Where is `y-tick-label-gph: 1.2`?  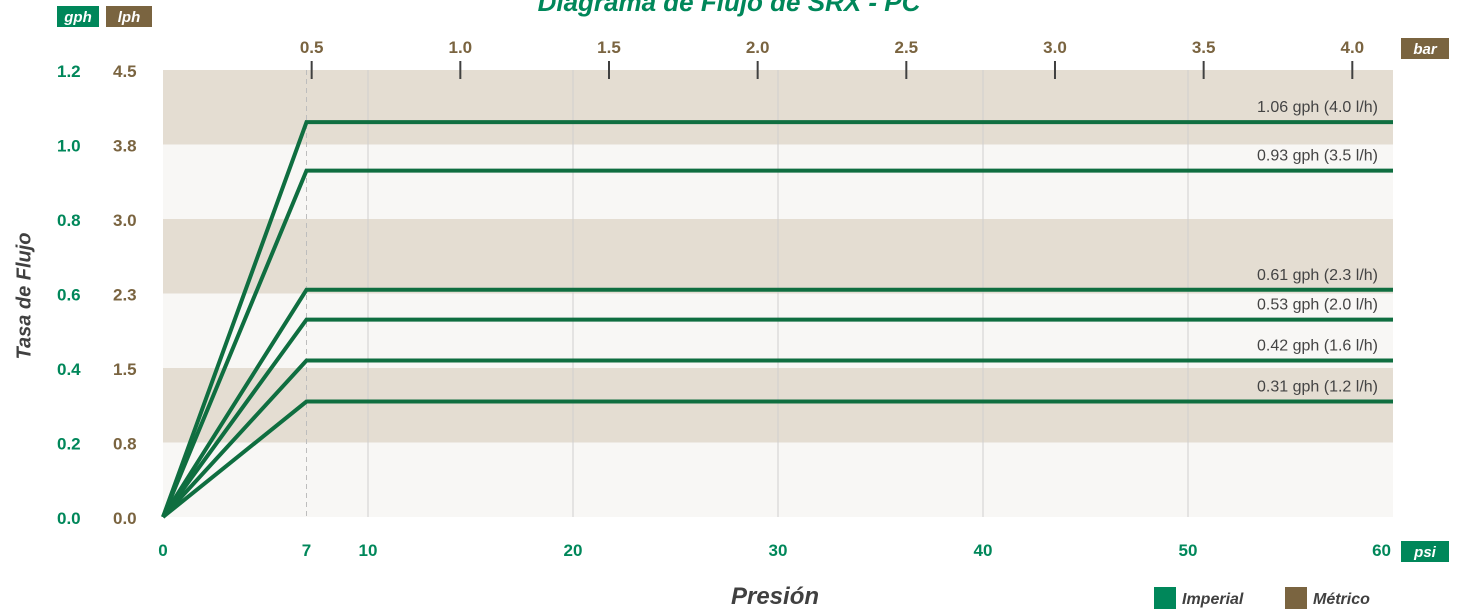
y-tick-label-gph: 1.2 is located at coordinates (69, 71).